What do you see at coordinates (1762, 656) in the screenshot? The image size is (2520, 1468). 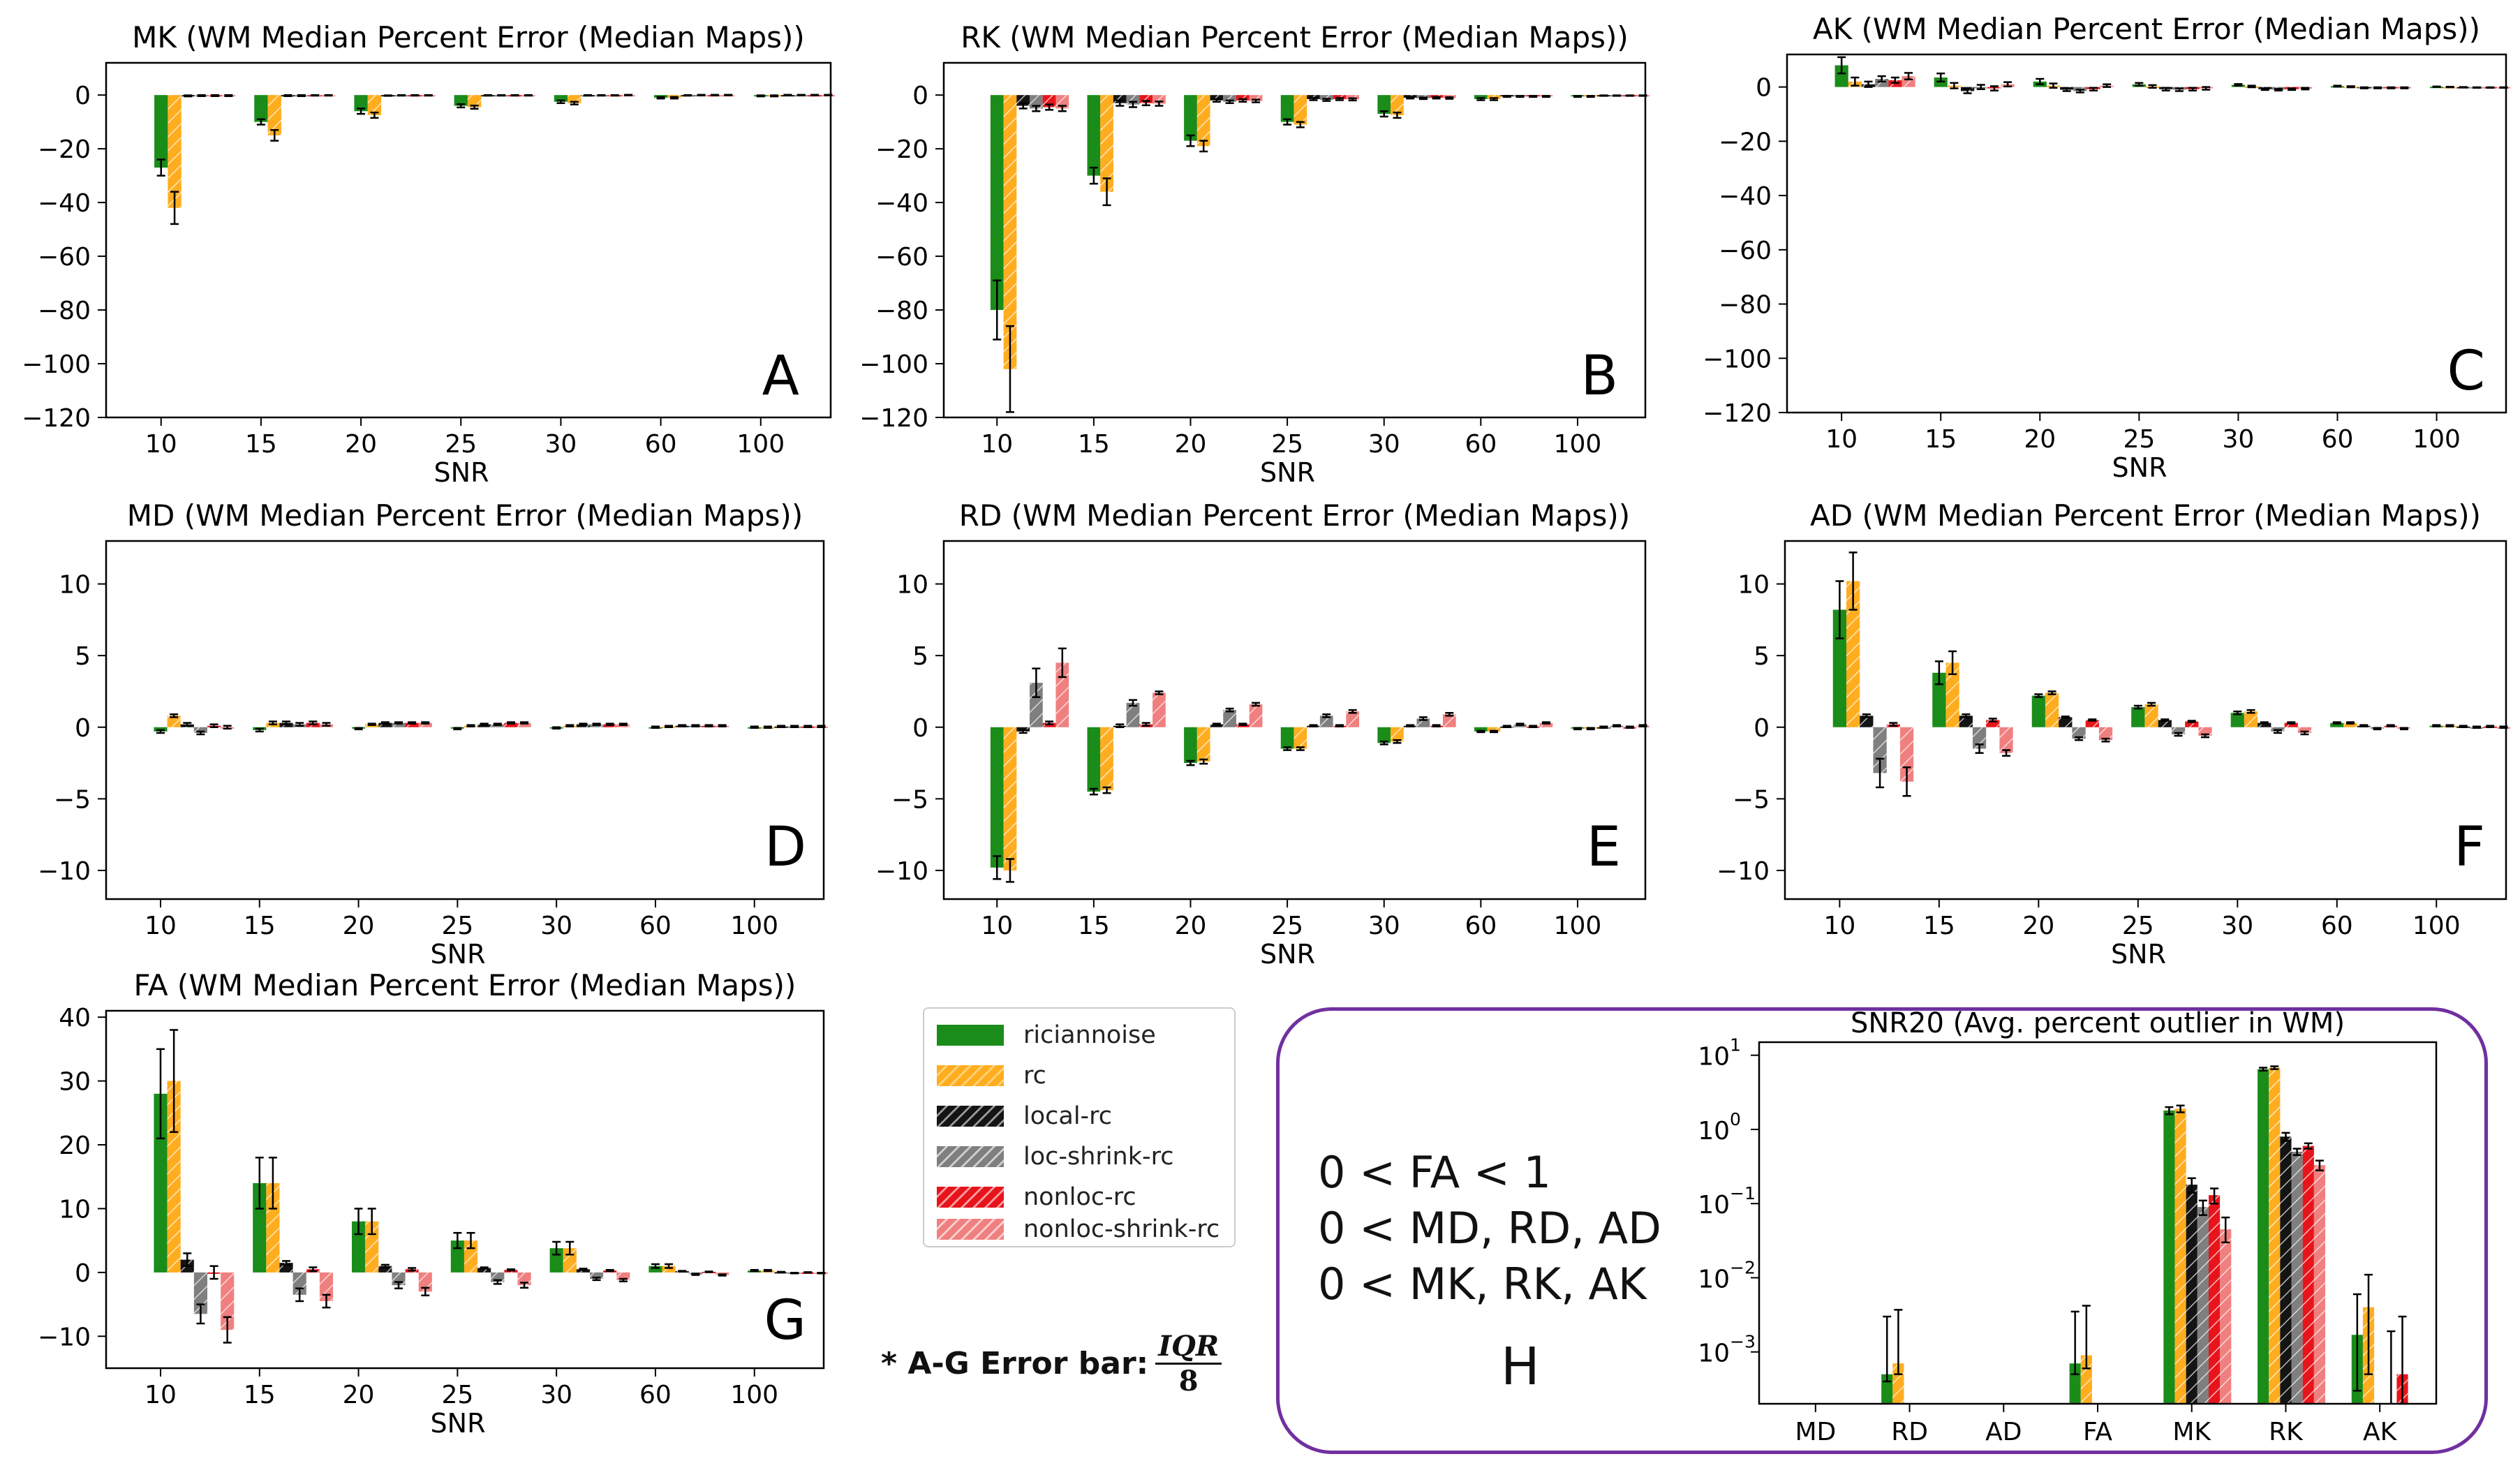 I see `y-tick-label: 5` at bounding box center [1762, 656].